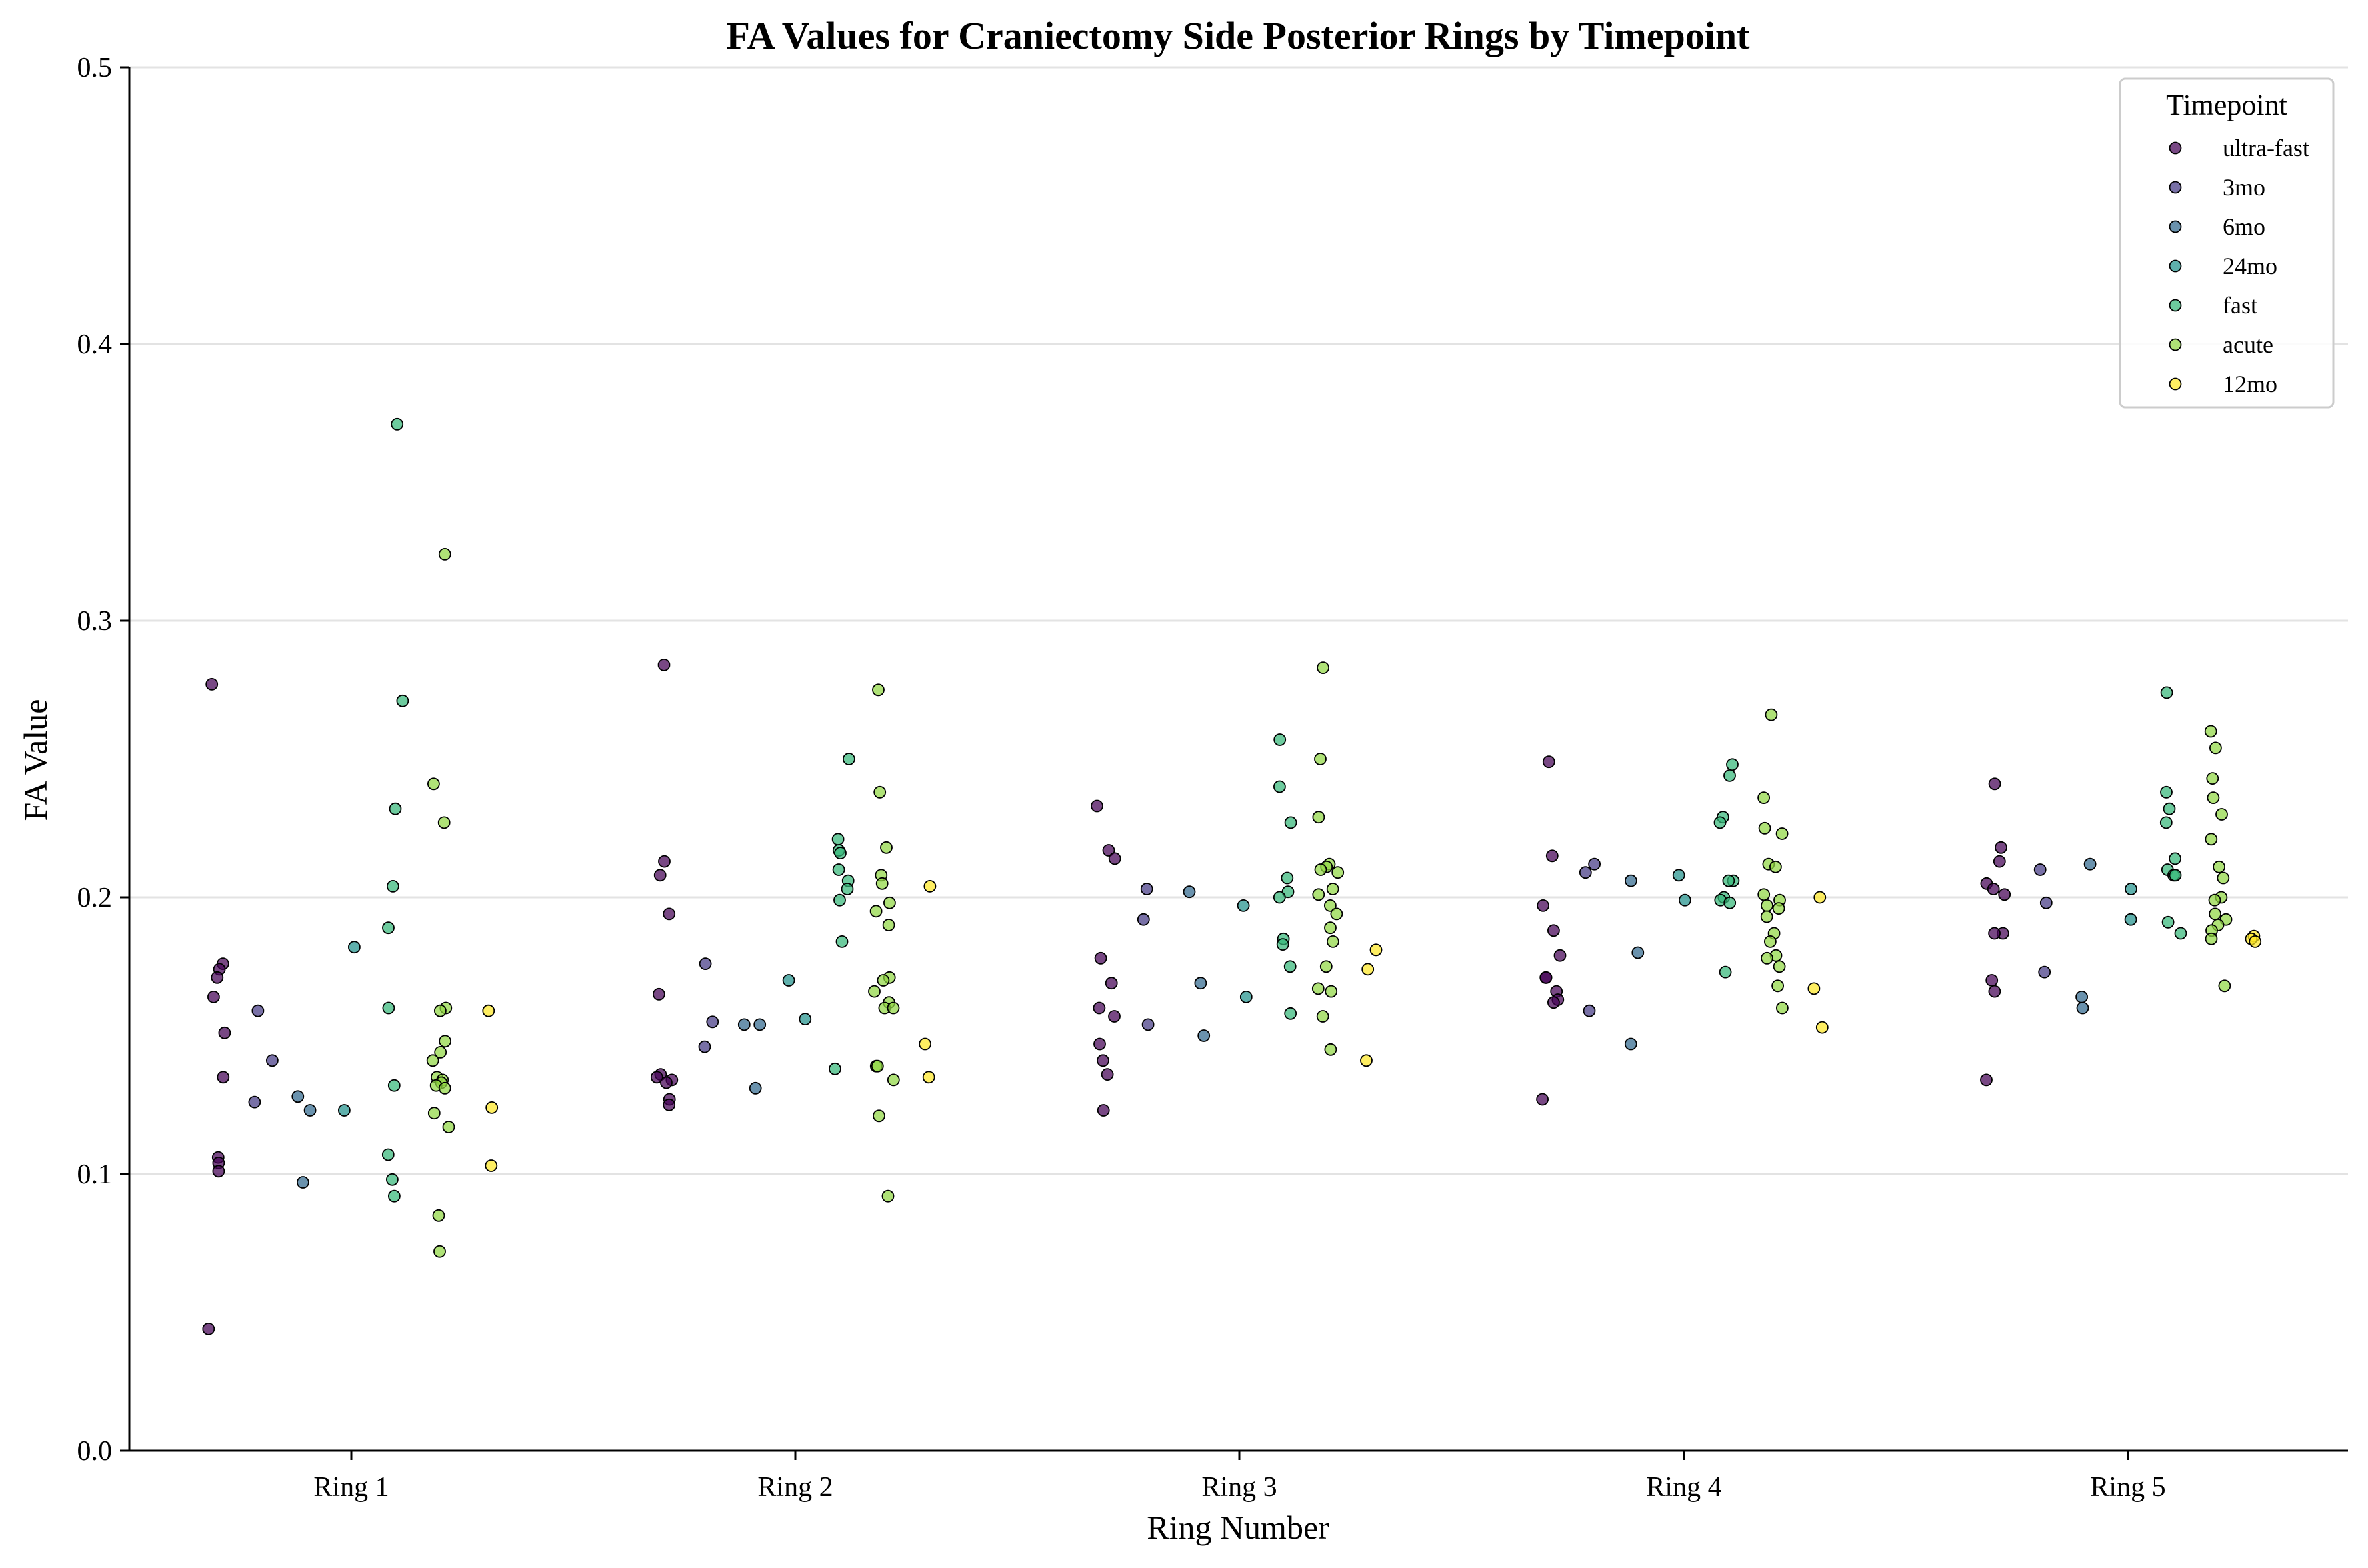 The image size is (2368, 1568). I want to click on y-tick-label: 0.5, so click(95, 68).